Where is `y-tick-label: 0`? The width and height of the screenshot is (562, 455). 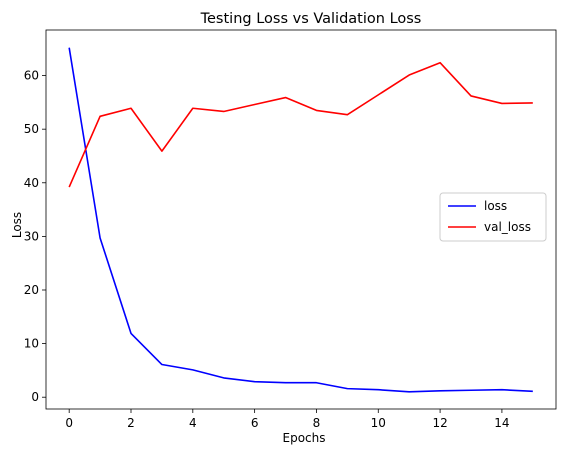
y-tick-label: 0 is located at coordinates (35, 397).